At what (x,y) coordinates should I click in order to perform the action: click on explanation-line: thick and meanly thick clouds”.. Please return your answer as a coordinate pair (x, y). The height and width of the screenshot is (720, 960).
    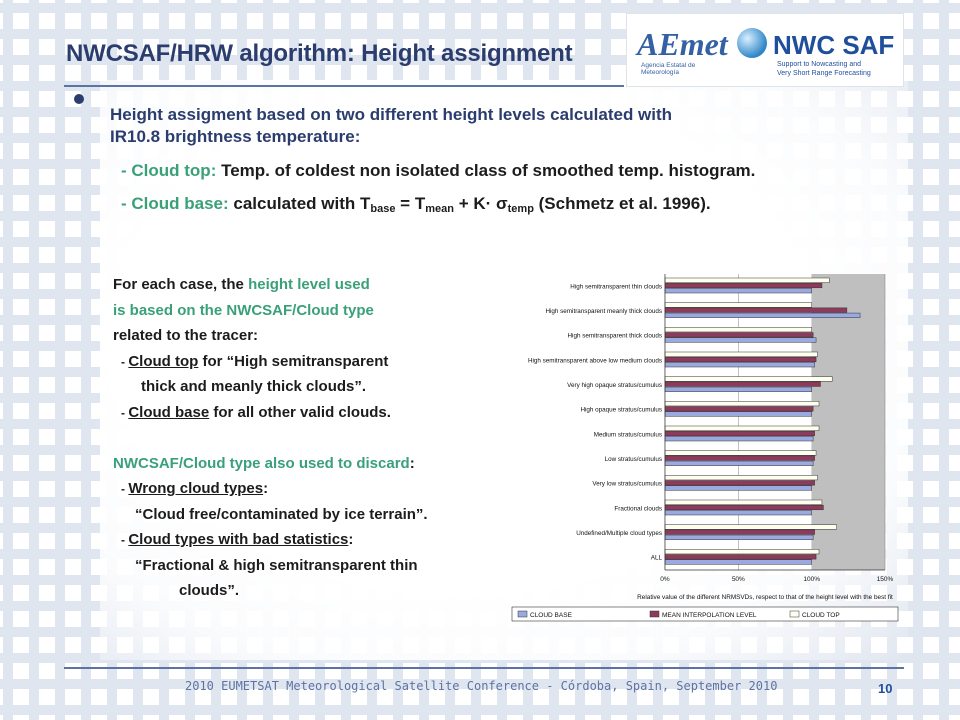
    Looking at the image, I should click on (254, 386).